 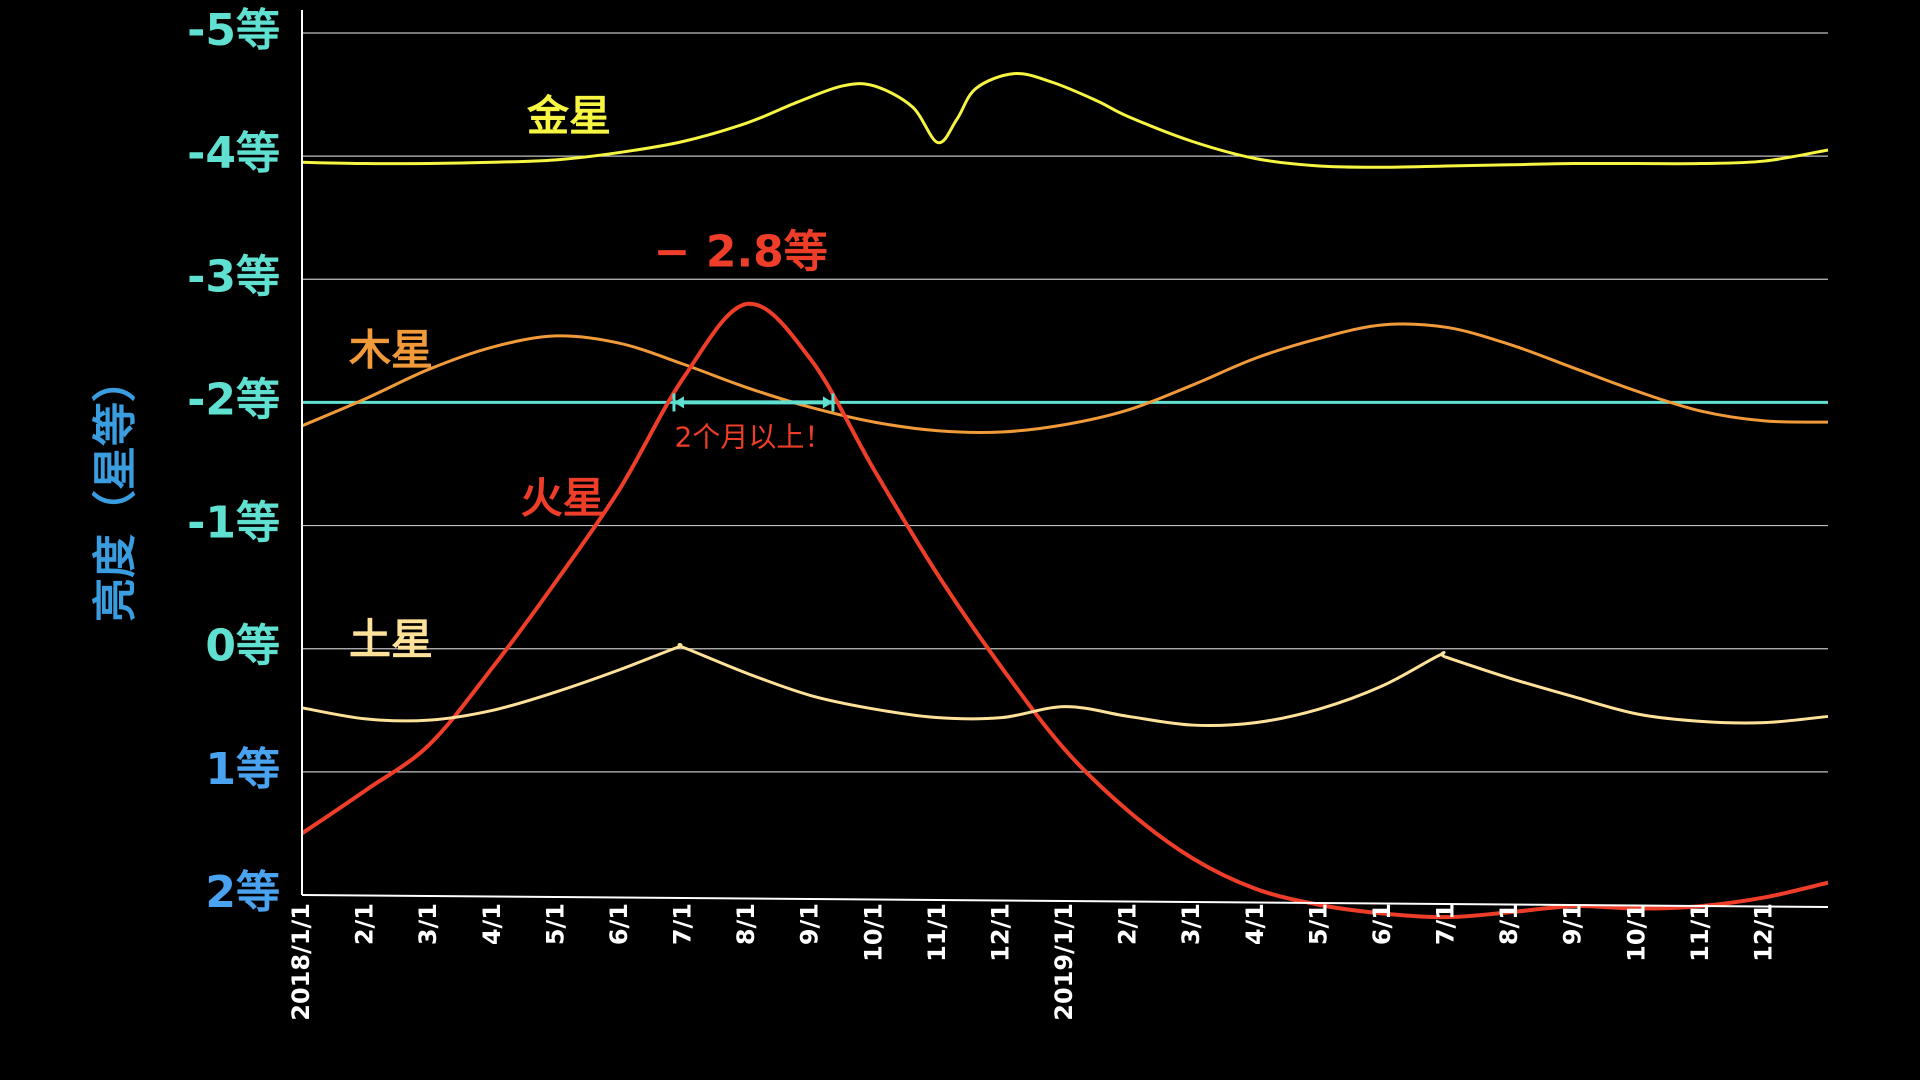 What do you see at coordinates (233, 153) in the screenshot?
I see `y-tick-label: -4等` at bounding box center [233, 153].